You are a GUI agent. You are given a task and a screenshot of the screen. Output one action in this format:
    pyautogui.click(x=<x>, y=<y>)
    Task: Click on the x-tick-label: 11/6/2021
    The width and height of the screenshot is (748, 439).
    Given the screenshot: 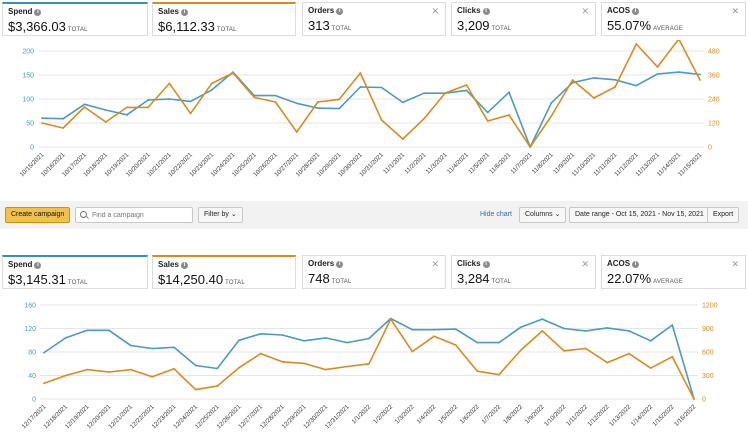 What is the action you would take?
    pyautogui.click(x=500, y=163)
    